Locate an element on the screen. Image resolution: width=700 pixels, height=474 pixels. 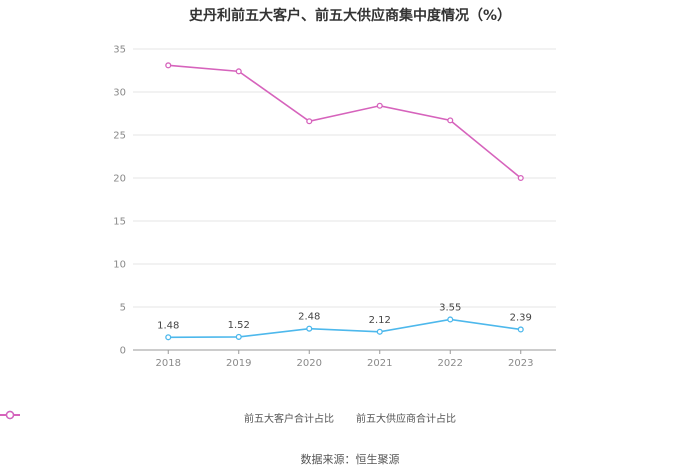
legend: 前五大客户合计占比 前五大供应商合计占比 is located at coordinates (350, 417).